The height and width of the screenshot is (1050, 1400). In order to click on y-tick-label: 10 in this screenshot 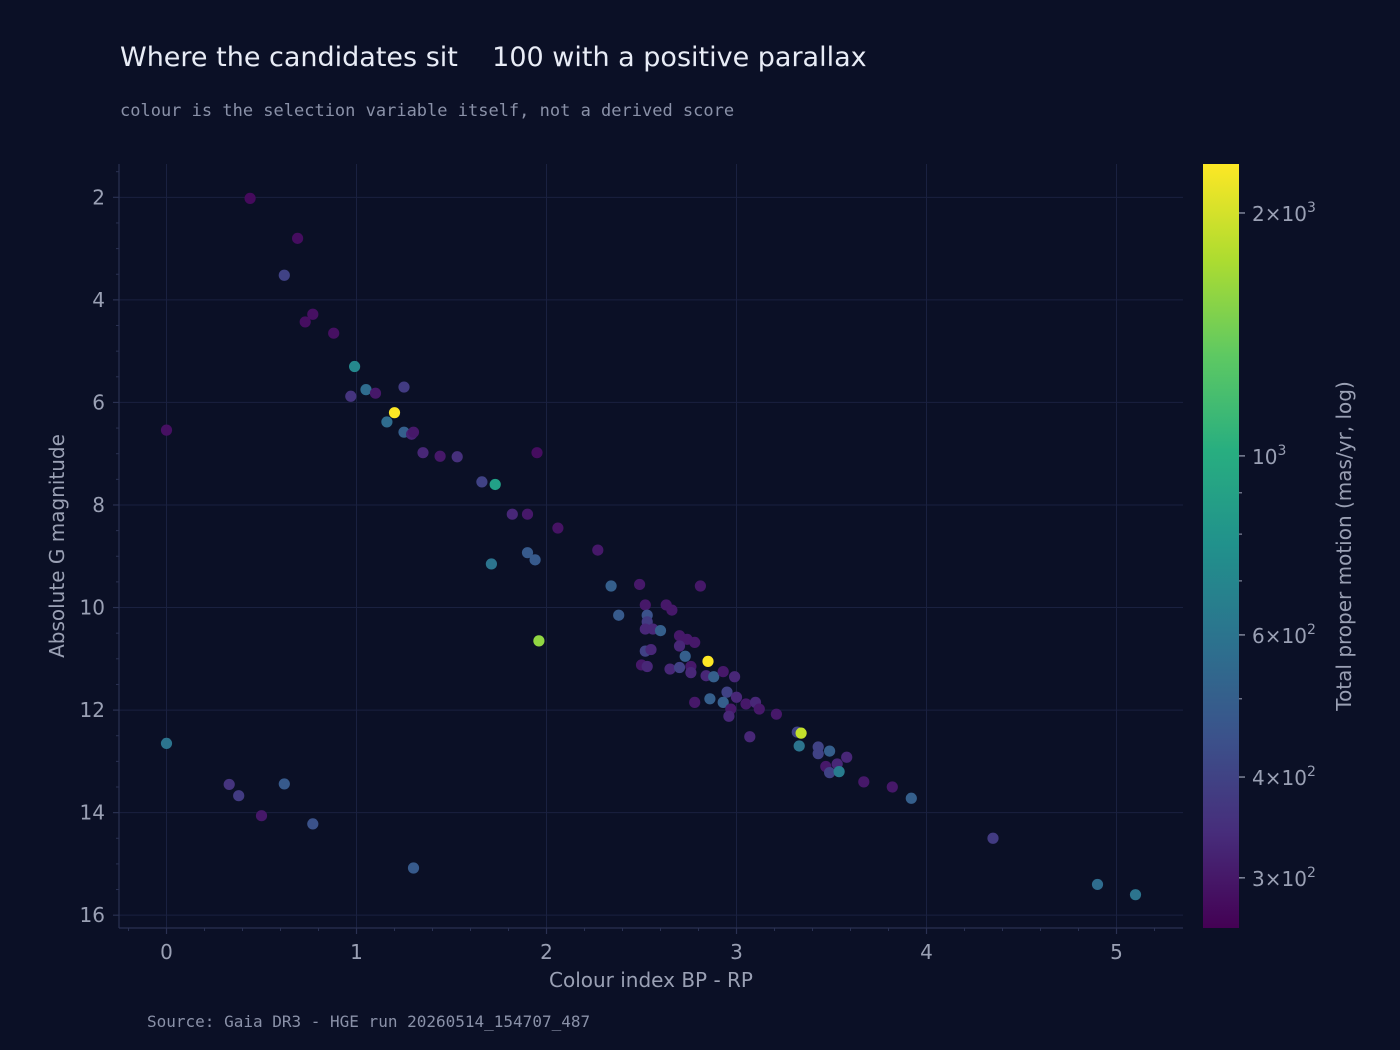, I will do `click(92, 608)`.